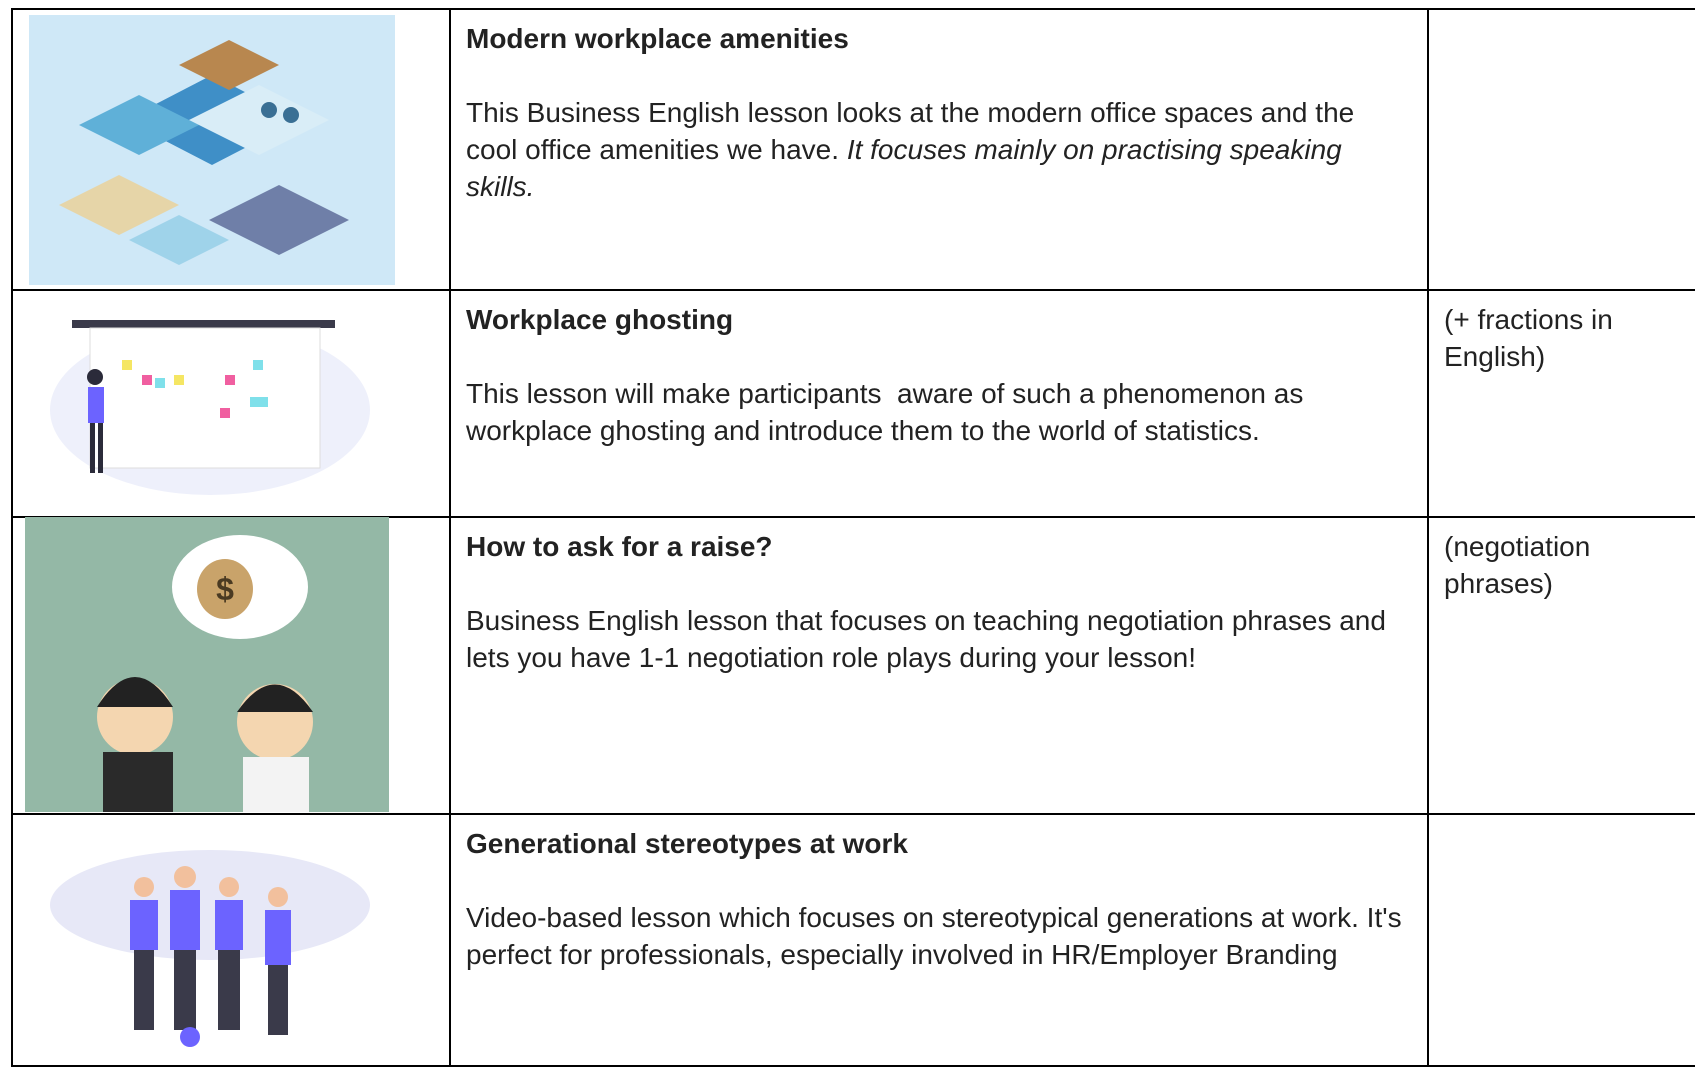 The image size is (1695, 1067). Describe the element at coordinates (657, 38) in the screenshot. I see `lesson-title: Modern workplace amenities` at that location.